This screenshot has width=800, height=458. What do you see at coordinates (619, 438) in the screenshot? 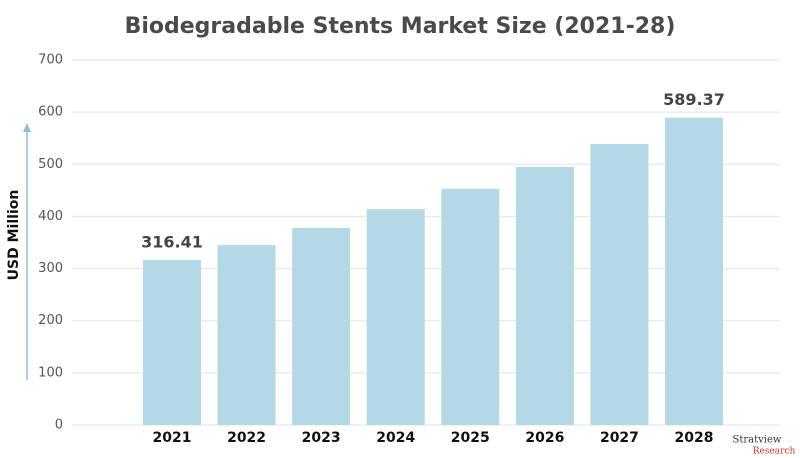
I see `x-tick-label: 2027` at bounding box center [619, 438].